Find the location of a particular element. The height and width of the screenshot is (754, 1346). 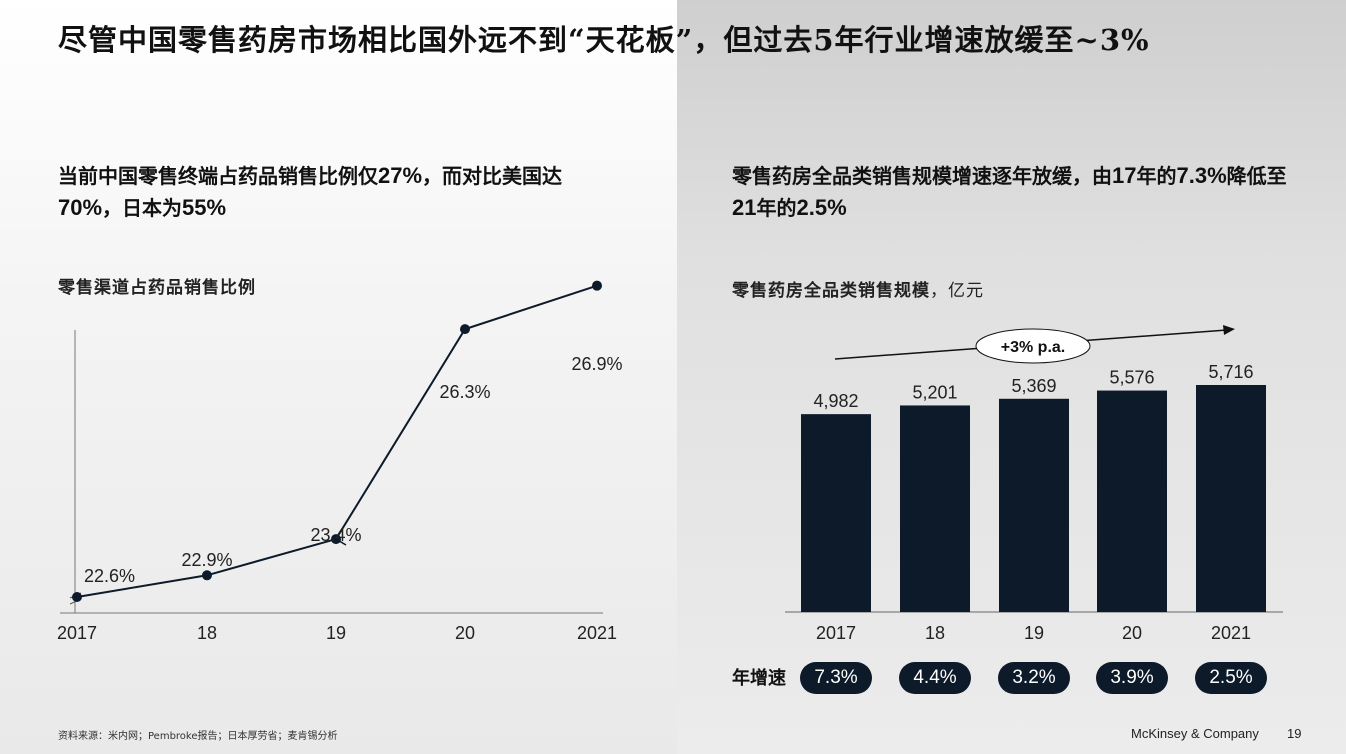

data-label: 23.4% is located at coordinates (335, 535).